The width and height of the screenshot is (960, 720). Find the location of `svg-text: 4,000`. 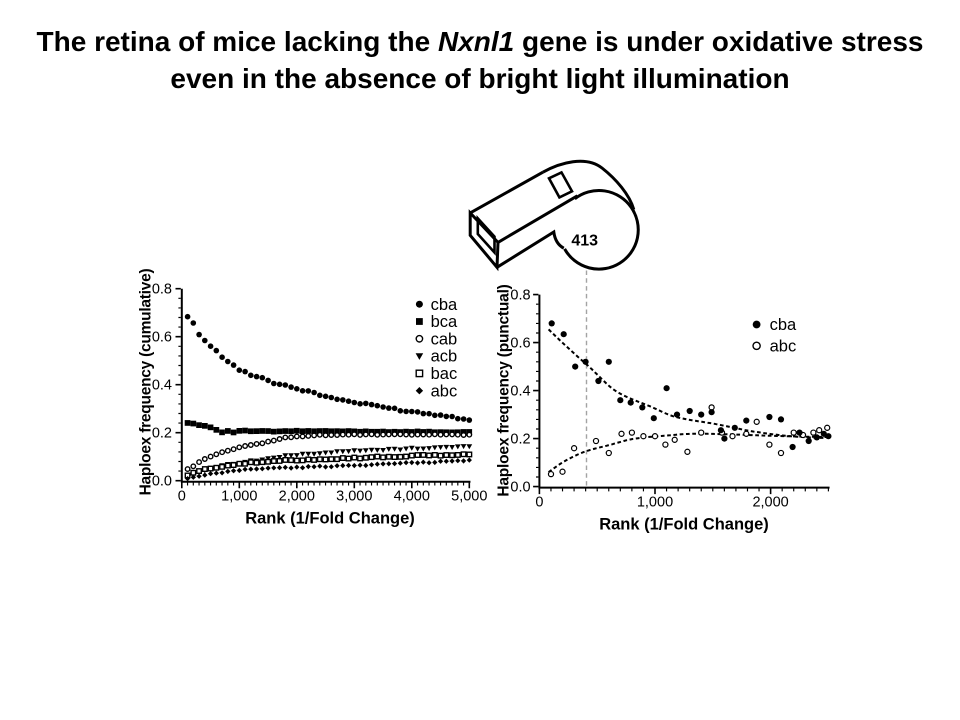

svg-text: 4,000 is located at coordinates (412, 497).